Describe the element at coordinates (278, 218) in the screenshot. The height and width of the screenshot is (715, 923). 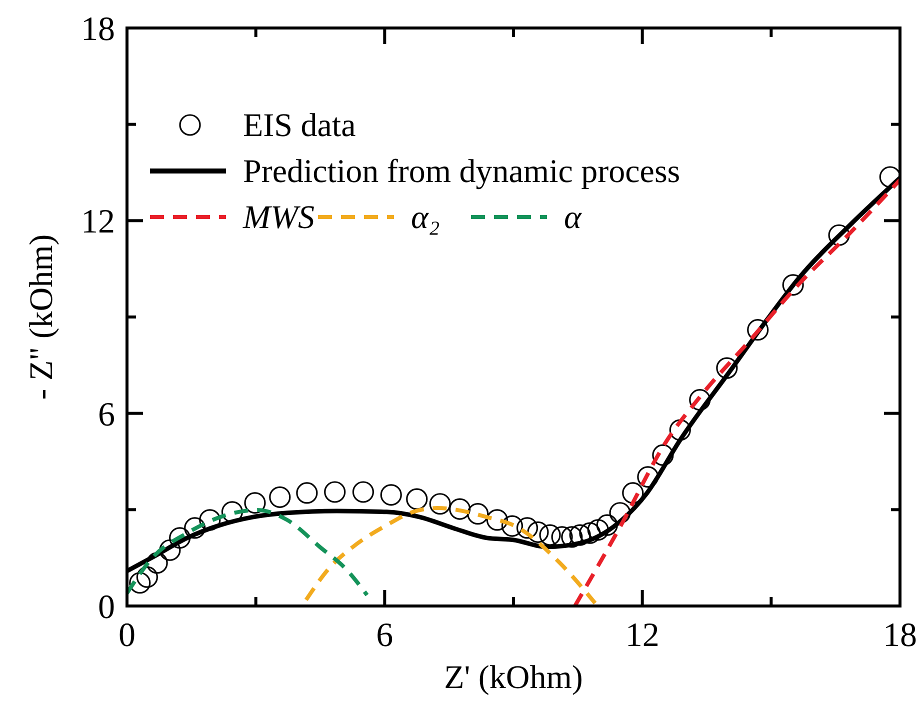
I see `legend-label: MWS` at that location.